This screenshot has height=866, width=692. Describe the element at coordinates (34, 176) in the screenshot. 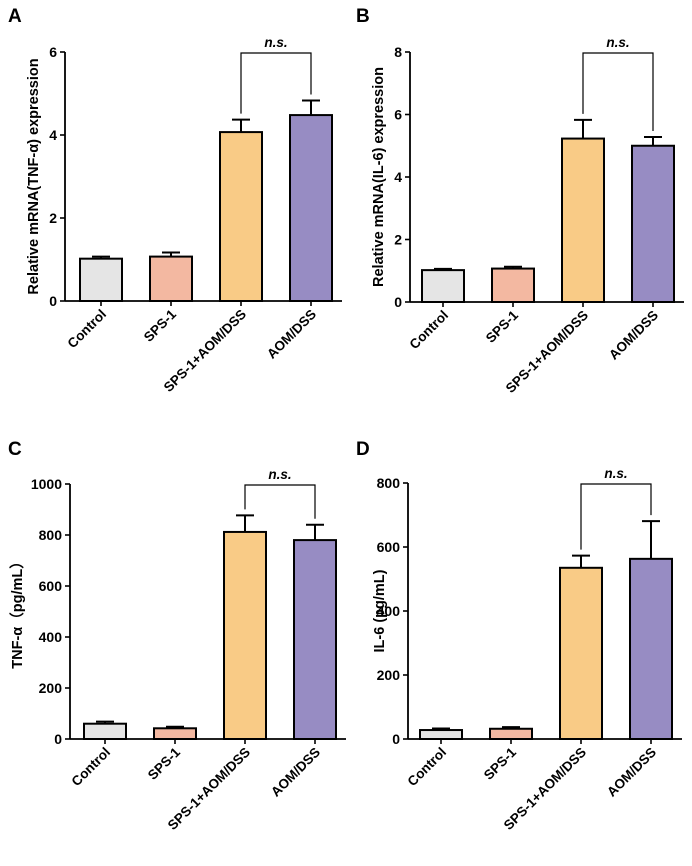

I see `y-axis-title: Relative mRNA(TNF-α) expression` at that location.